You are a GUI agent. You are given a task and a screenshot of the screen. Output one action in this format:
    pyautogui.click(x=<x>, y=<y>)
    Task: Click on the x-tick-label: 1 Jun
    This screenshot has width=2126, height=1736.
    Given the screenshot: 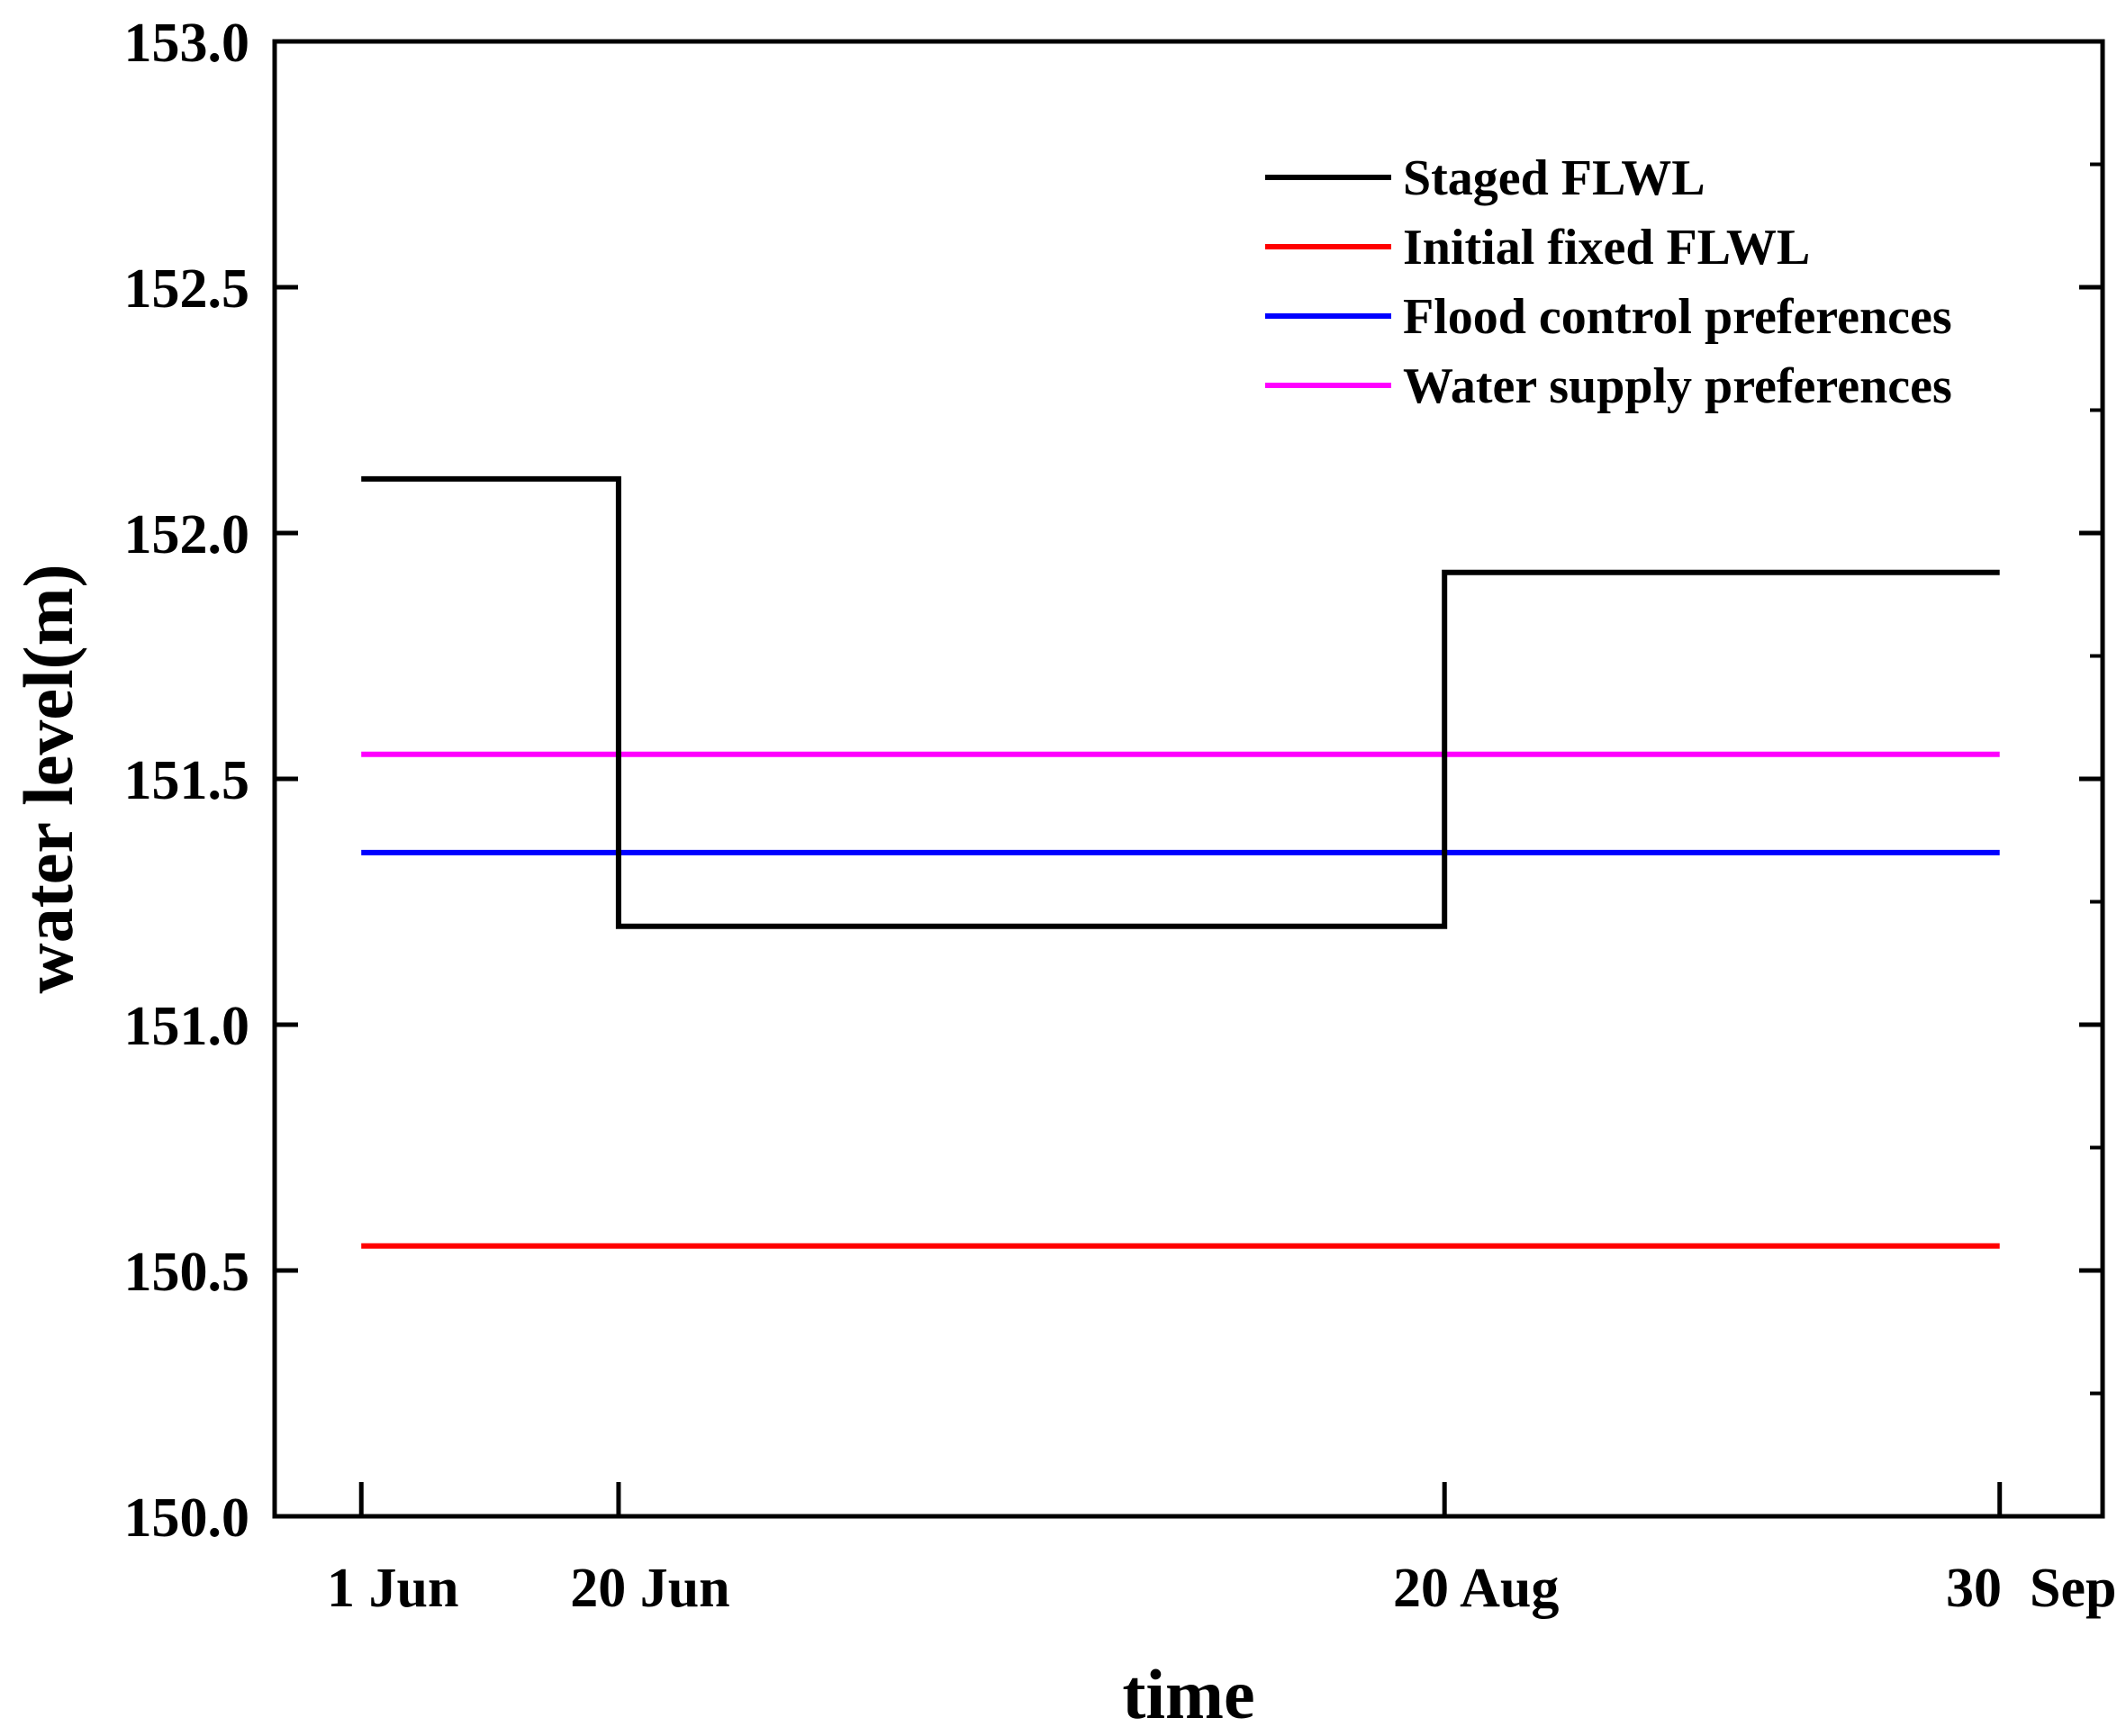 What is the action you would take?
    pyautogui.click(x=392, y=1588)
    